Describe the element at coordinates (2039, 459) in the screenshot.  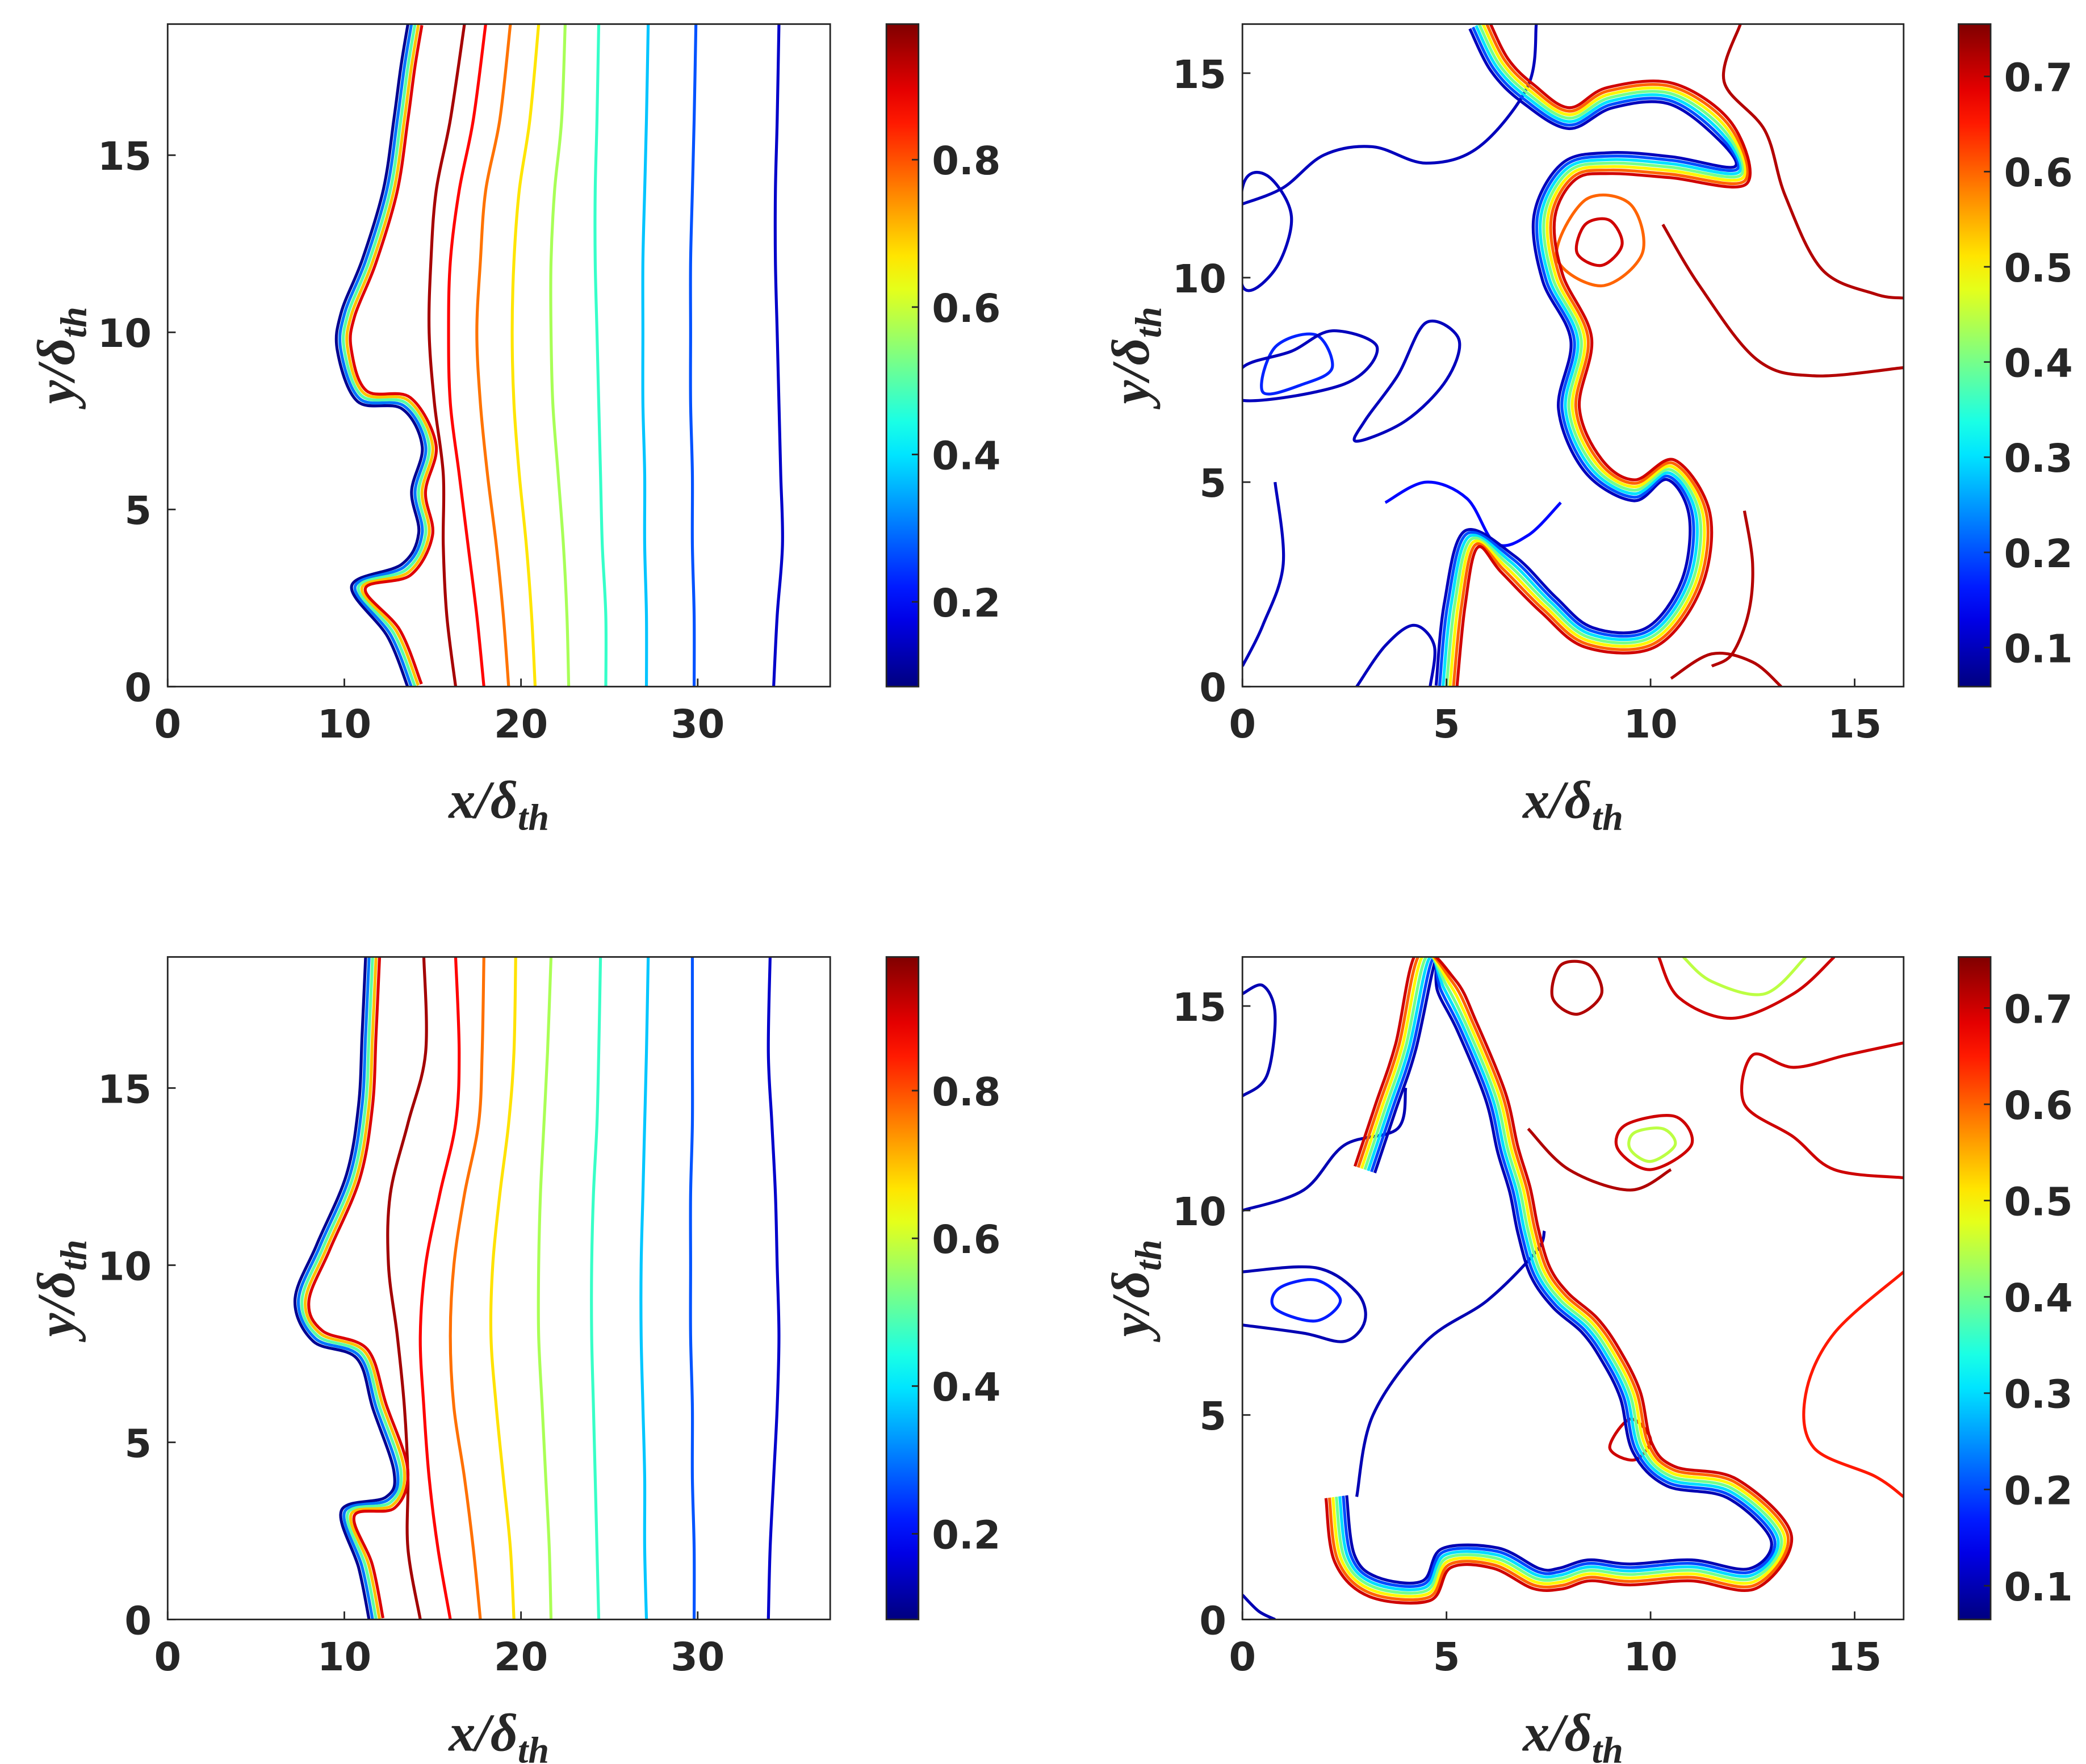
I see `colorbar-tick-label: 0.3` at that location.